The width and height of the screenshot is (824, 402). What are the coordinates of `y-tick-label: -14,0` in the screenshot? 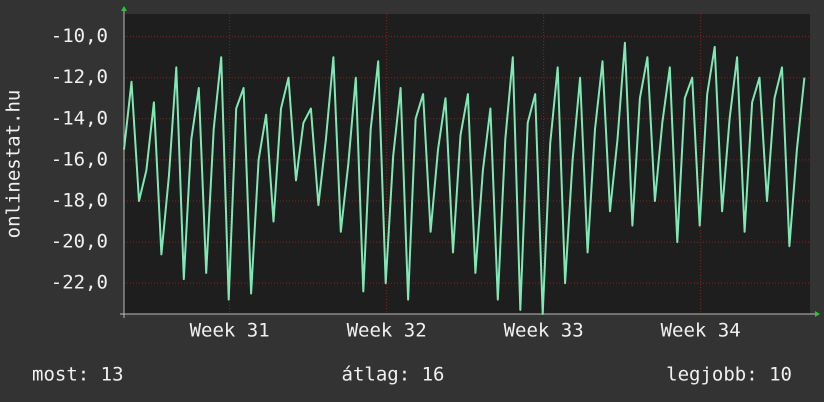 It's located at (79, 118).